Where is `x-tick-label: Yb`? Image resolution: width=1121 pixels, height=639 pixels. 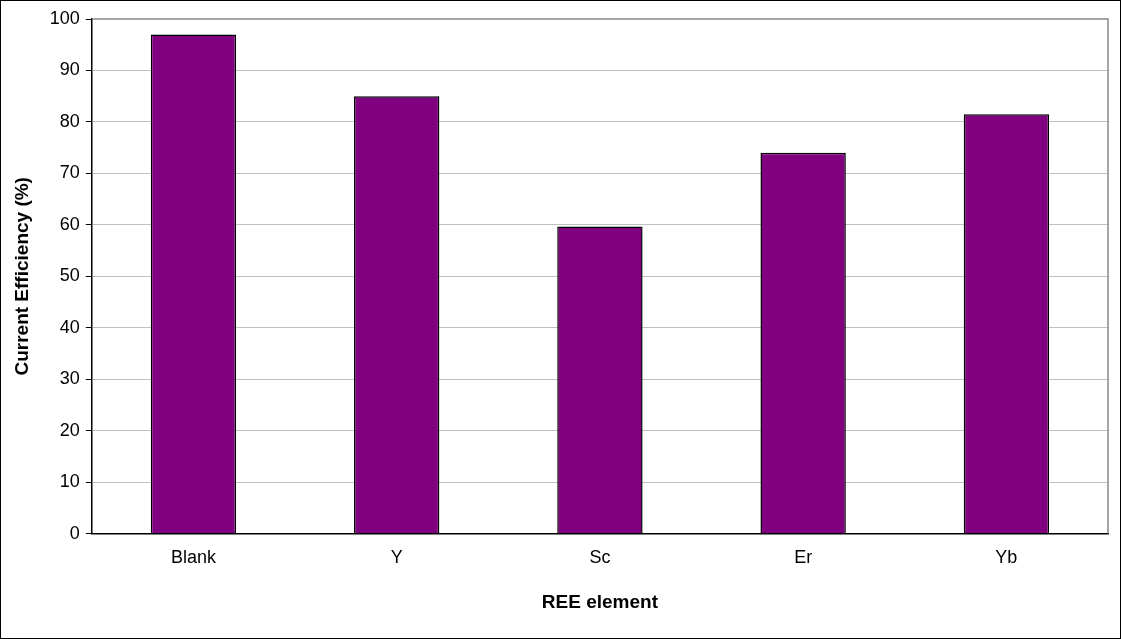
x-tick-label: Yb is located at coordinates (1006, 557).